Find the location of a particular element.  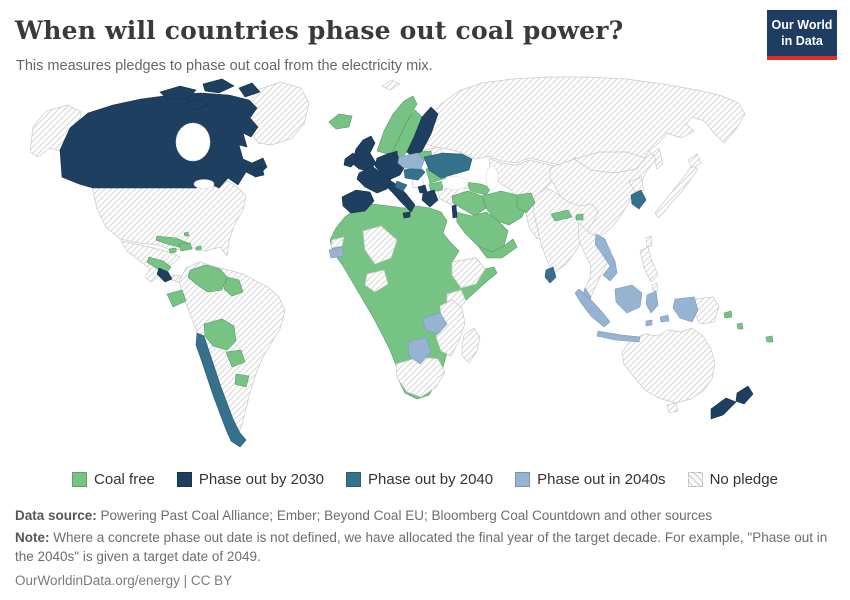

owid-logo-line2: in Data is located at coordinates (802, 41).